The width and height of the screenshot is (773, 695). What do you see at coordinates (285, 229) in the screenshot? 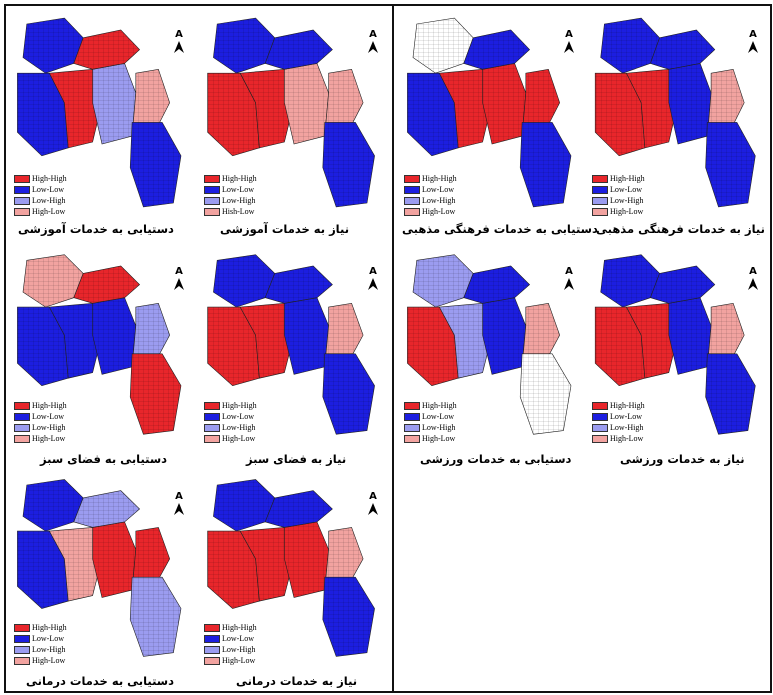
I see `map-caption: نیاز به خدمات آموزشی` at bounding box center [285, 229].